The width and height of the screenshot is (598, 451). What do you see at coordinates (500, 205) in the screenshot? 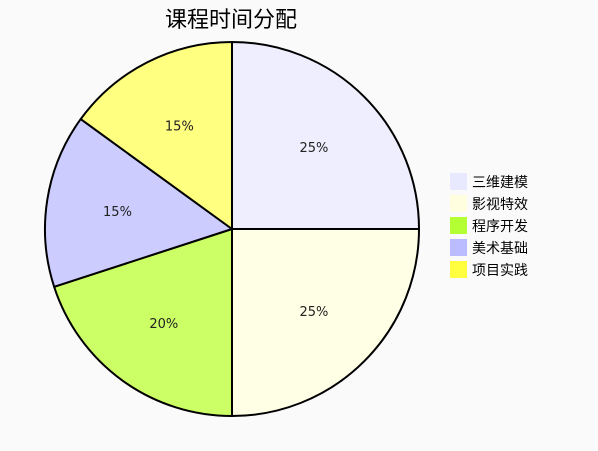
I see `legend-label: 影视特效` at bounding box center [500, 205].